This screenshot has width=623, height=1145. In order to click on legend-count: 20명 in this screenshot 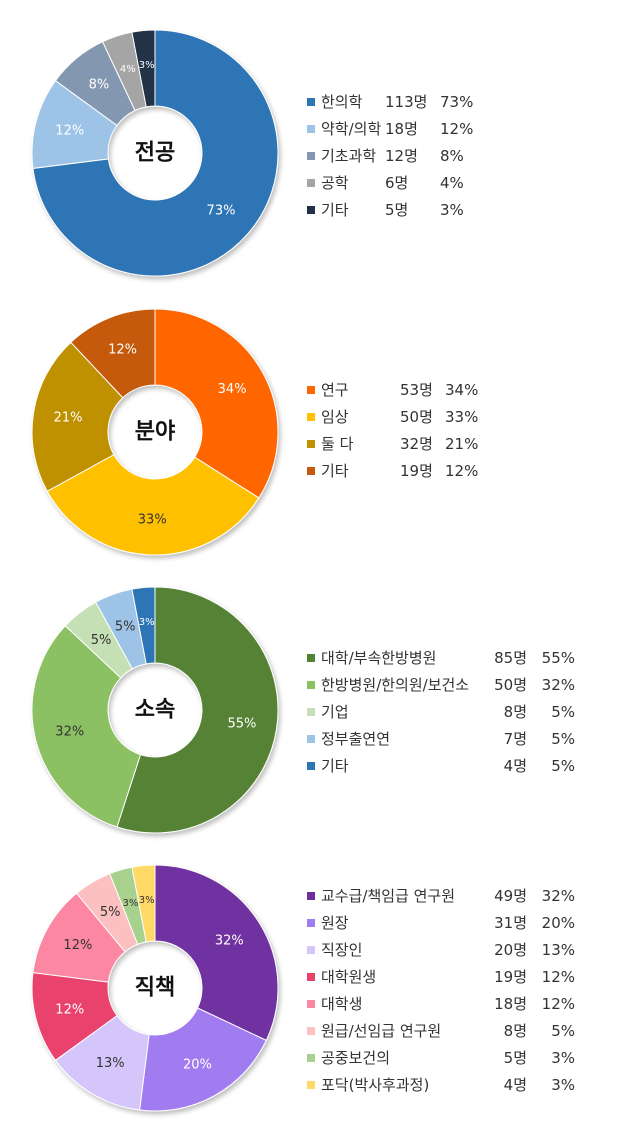, I will do `click(510, 950)`.